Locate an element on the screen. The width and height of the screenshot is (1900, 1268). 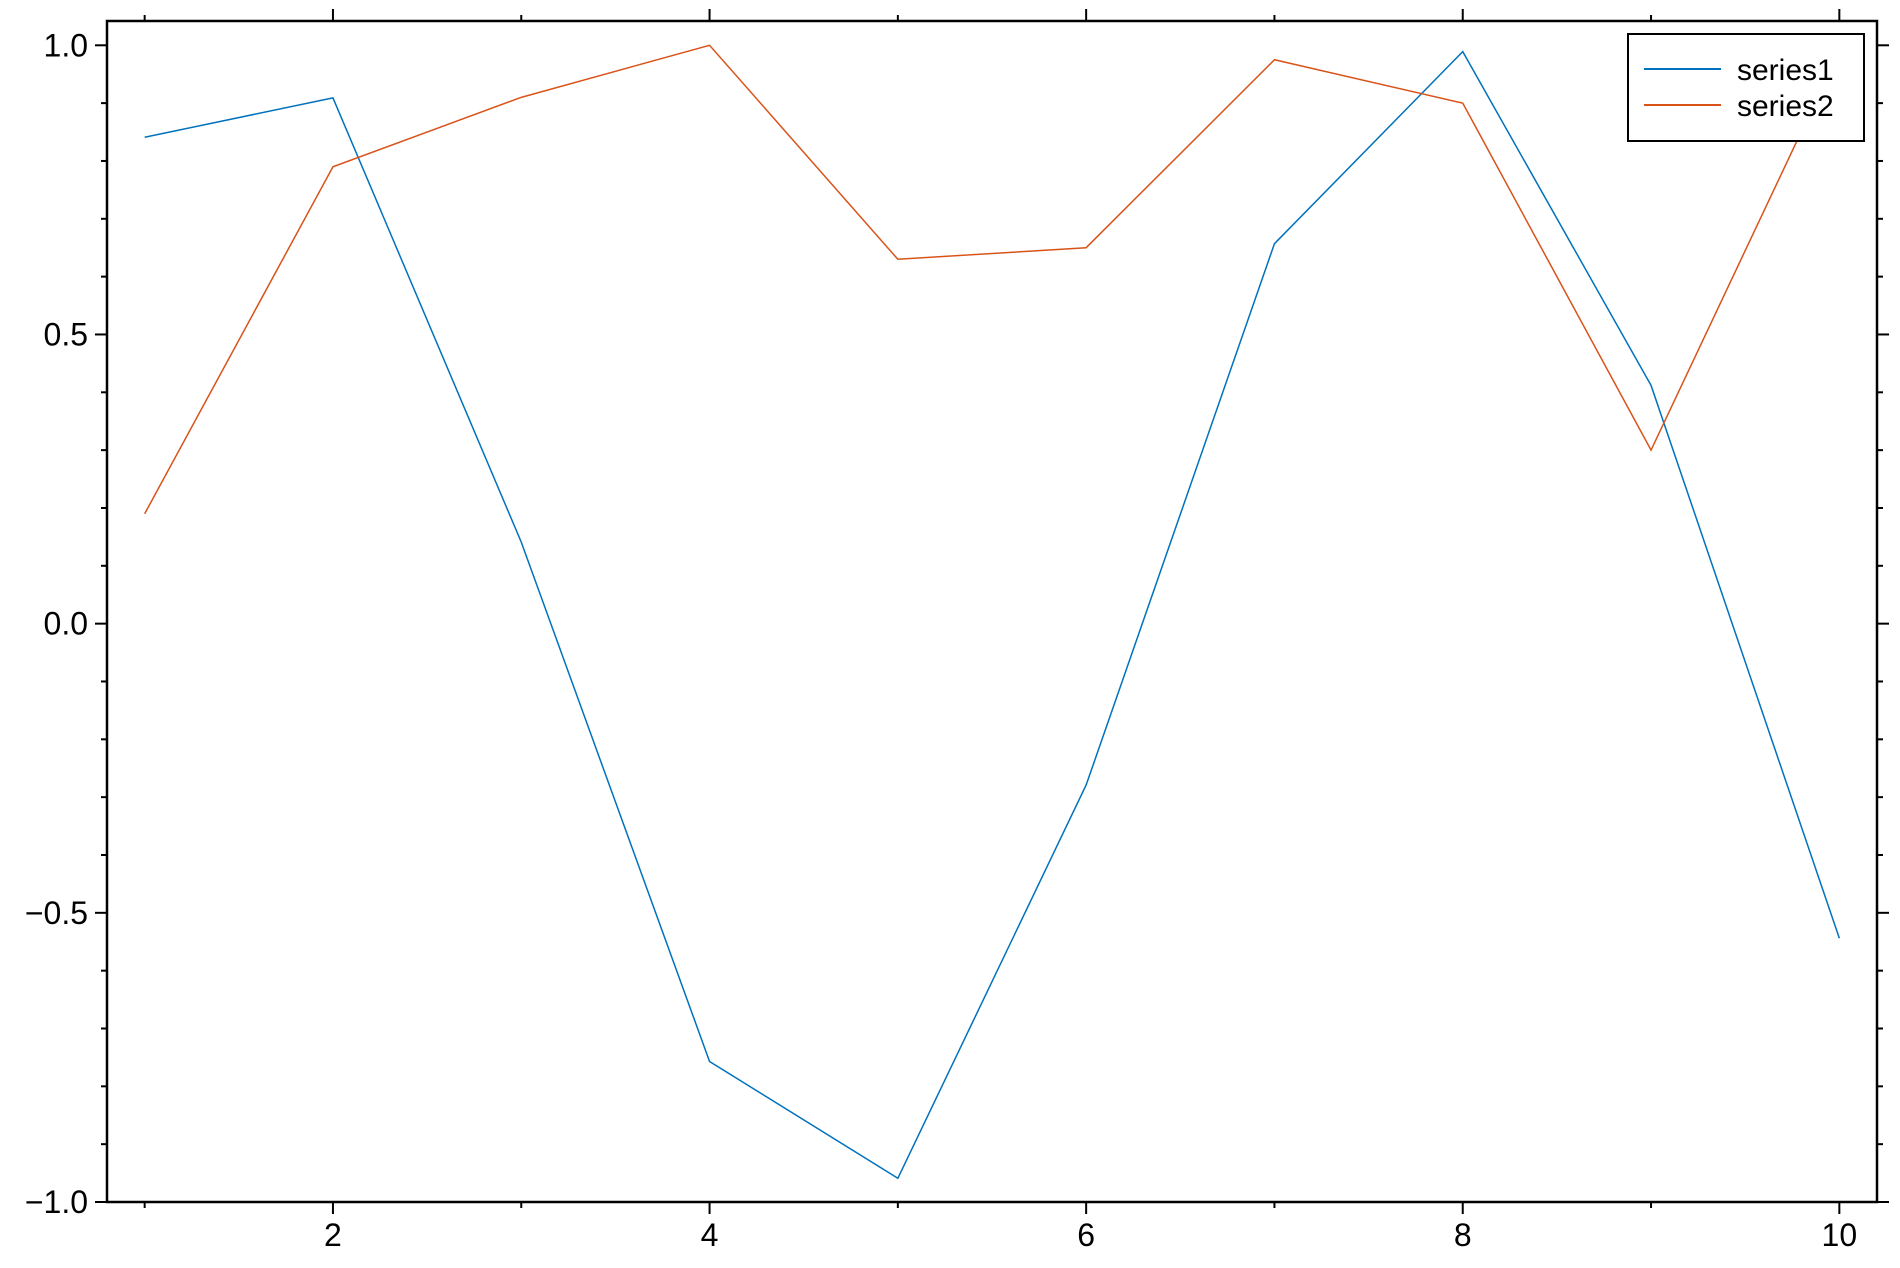
x-tick-label: 4 is located at coordinates (710, 1235).